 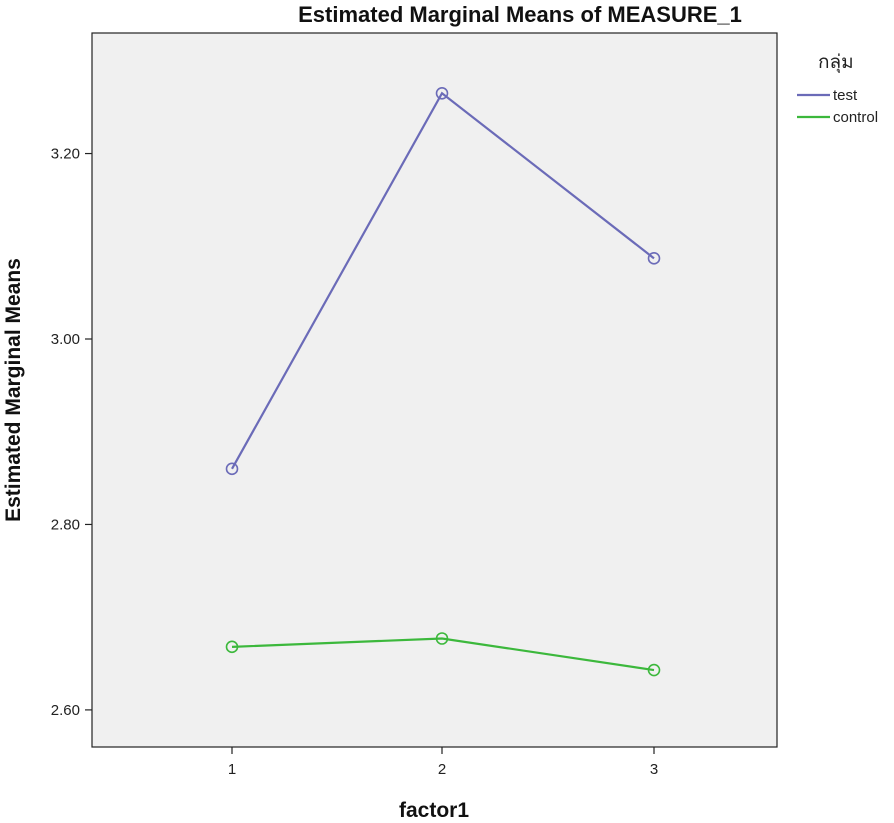 What do you see at coordinates (845, 95) in the screenshot?
I see `legend-label-test: test` at bounding box center [845, 95].